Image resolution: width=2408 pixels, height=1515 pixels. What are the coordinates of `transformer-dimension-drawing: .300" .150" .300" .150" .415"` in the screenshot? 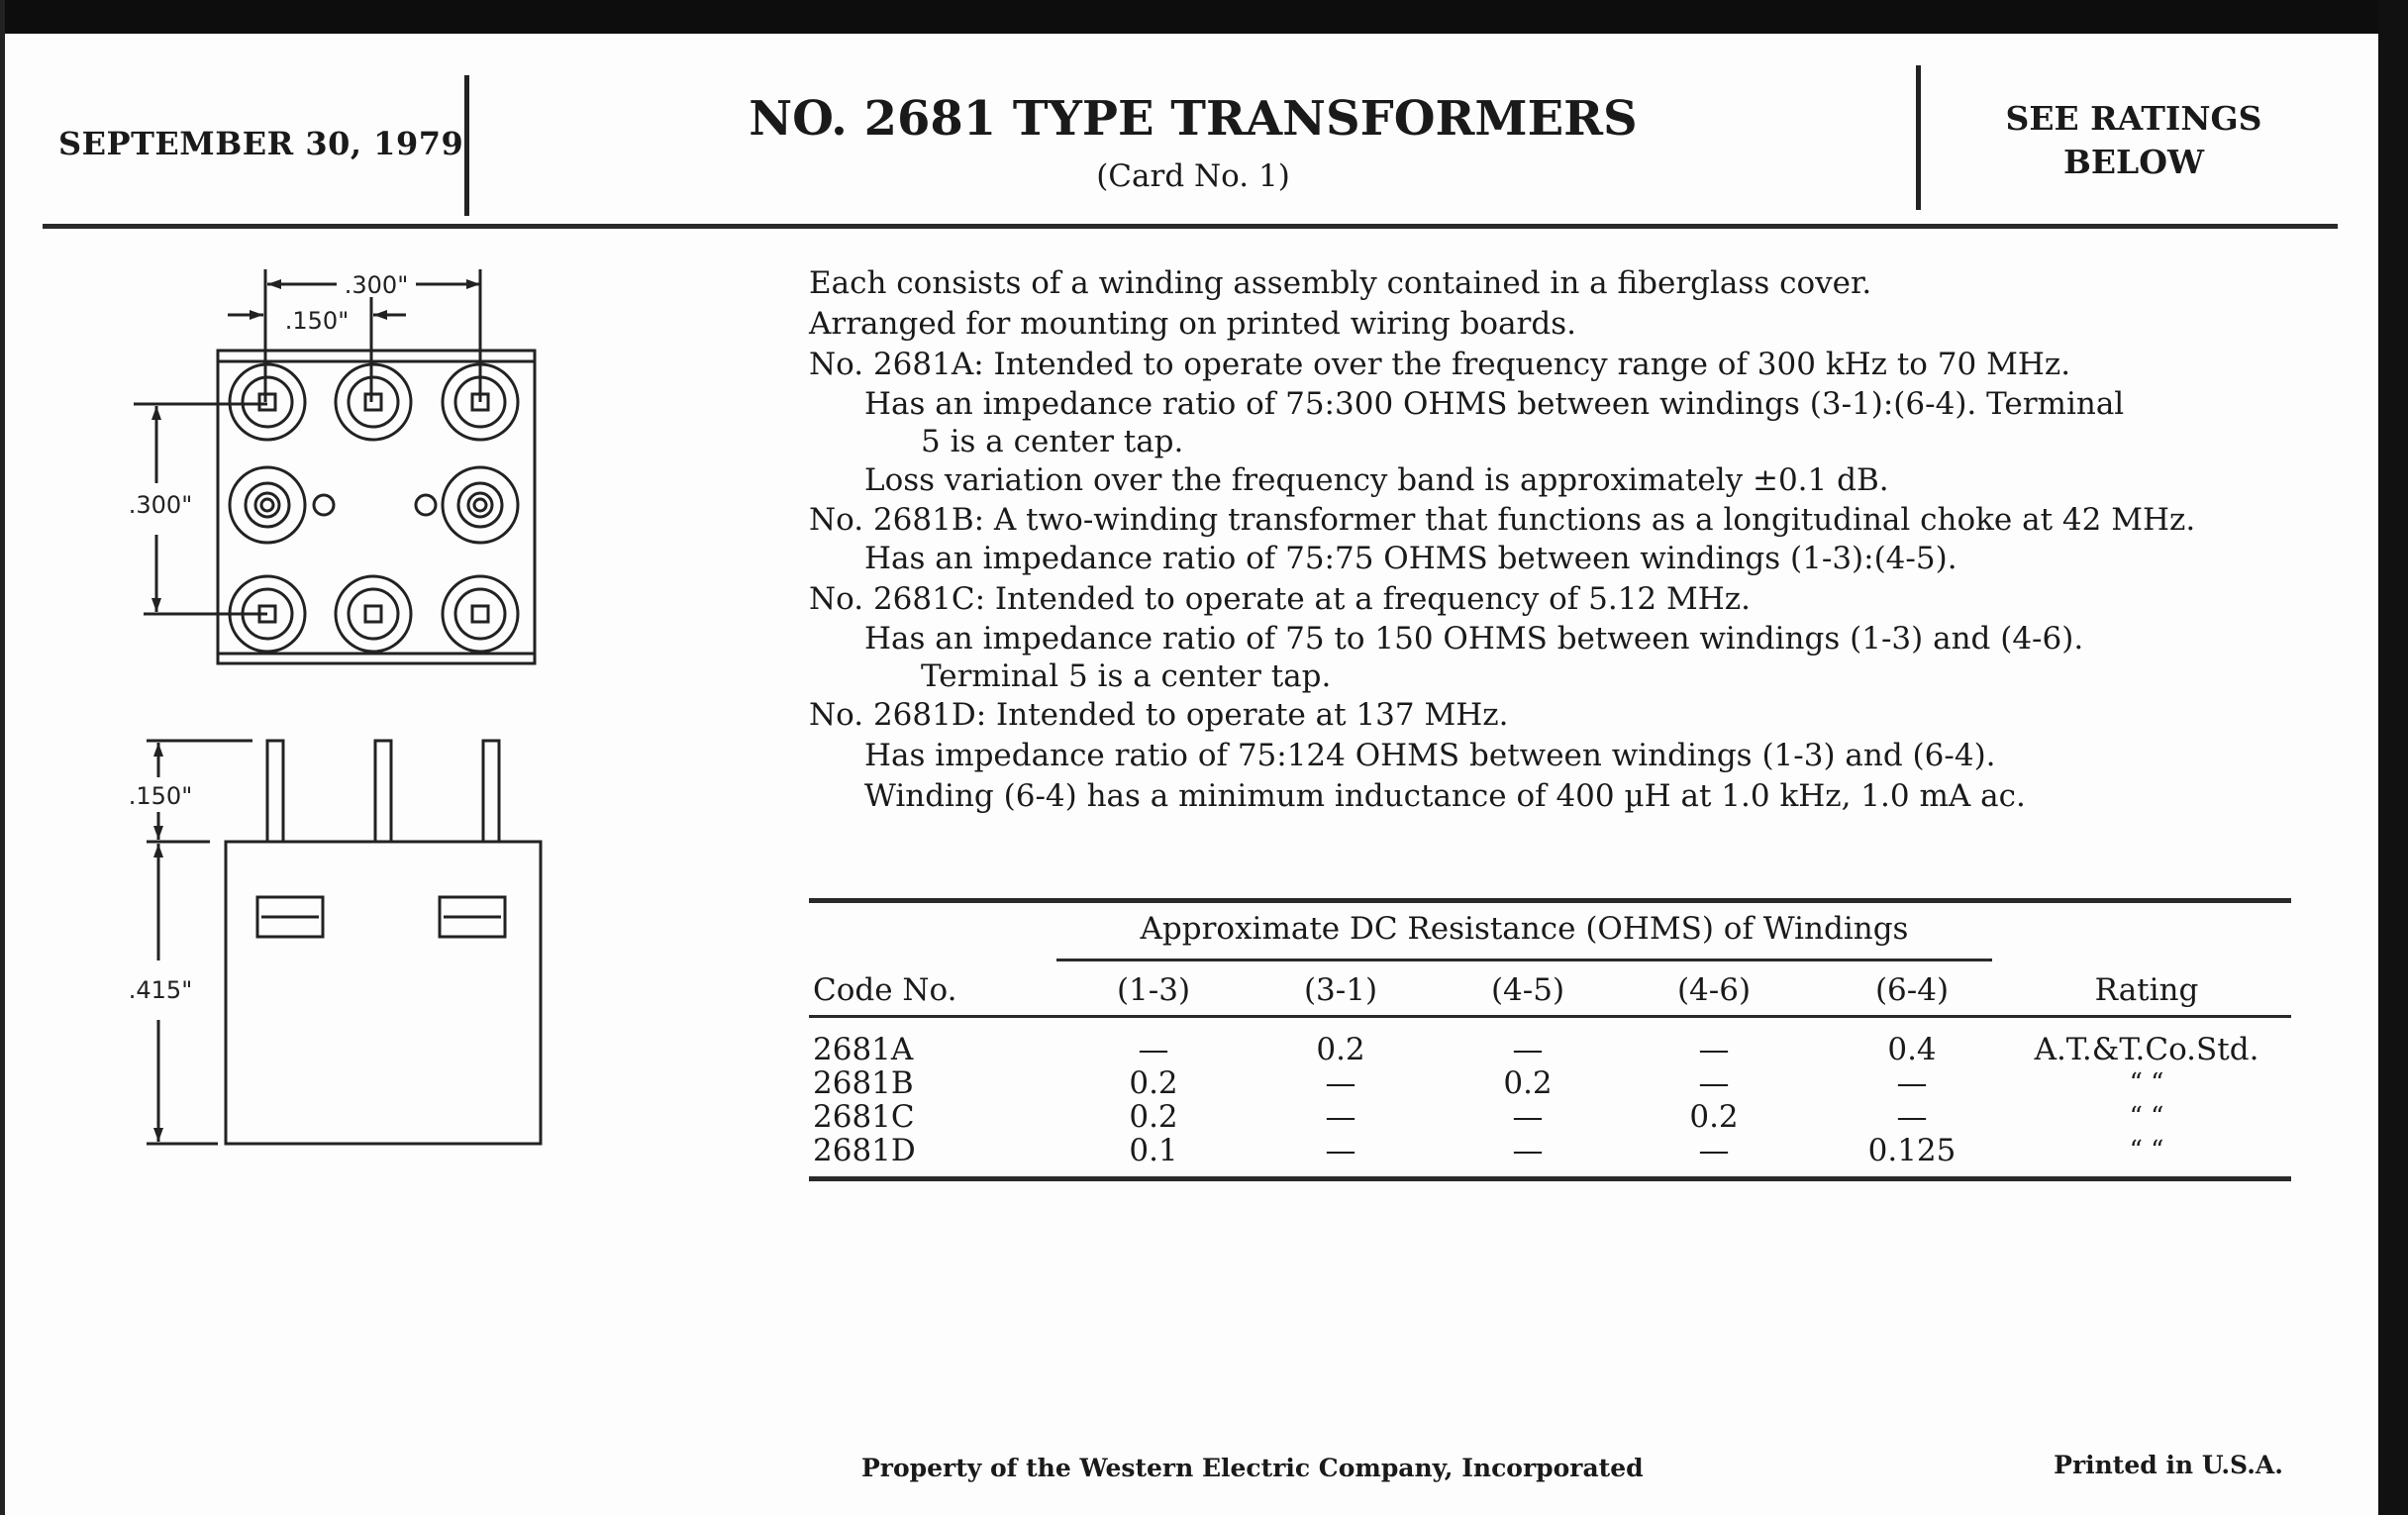 It's located at (336, 707).